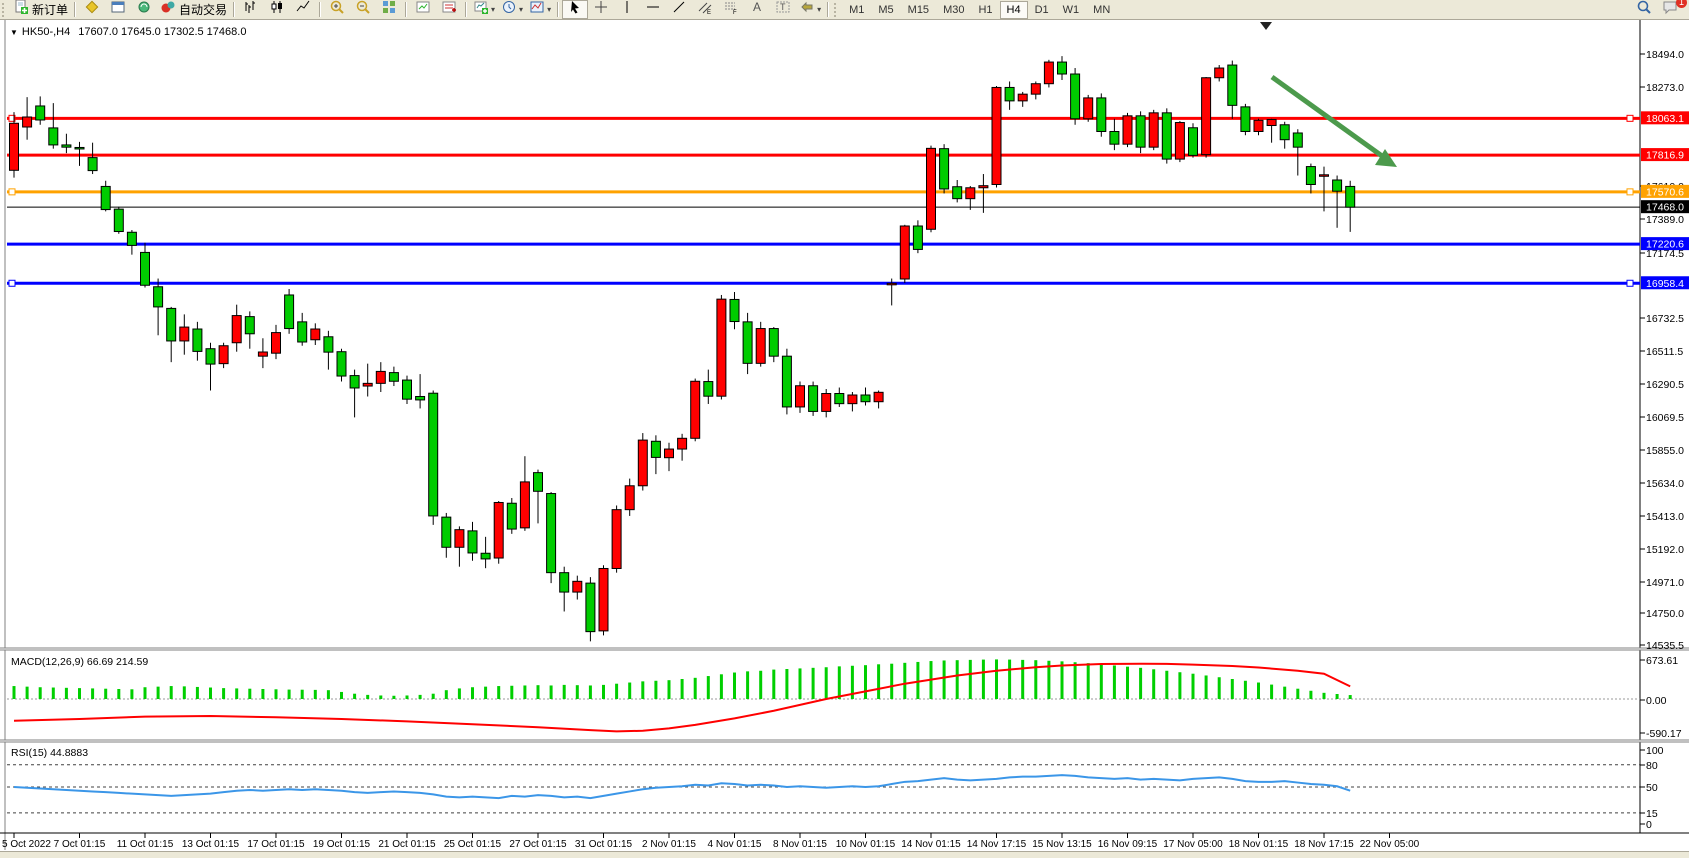  What do you see at coordinates (1041, 9) in the screenshot?
I see `timeframe-d1-button: D1` at bounding box center [1041, 9].